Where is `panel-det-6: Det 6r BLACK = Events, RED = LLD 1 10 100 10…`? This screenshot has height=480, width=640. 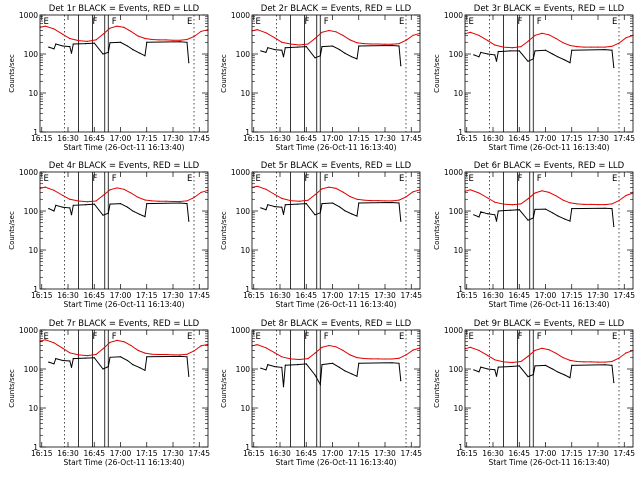 panel-det-6: Det 6r BLACK = Events, RED = LLD 1 10 100 10… is located at coordinates (534, 235).